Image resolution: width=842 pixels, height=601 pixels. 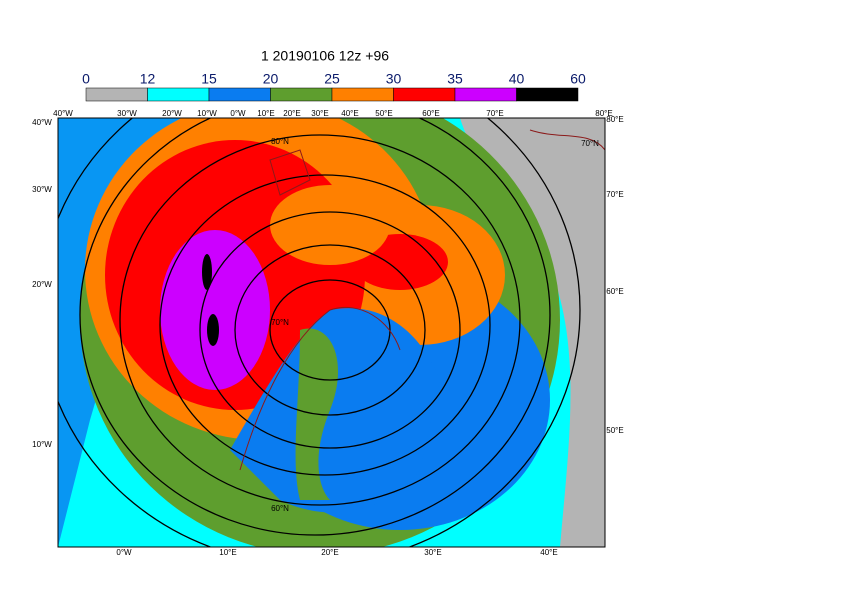 I want to click on colorbar-label: 12, so click(x=148, y=79).